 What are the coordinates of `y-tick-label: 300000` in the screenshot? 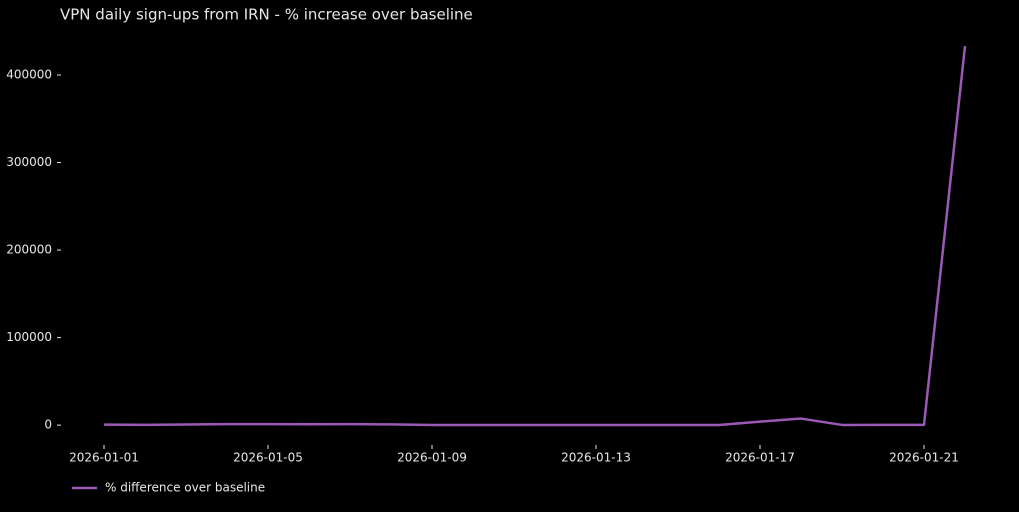 It's located at (29, 162).